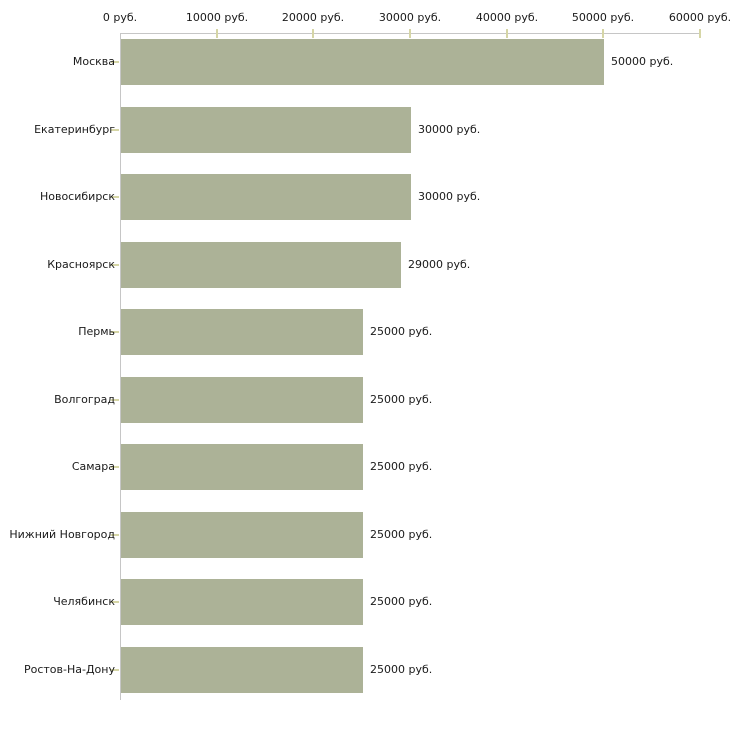 This screenshot has height=730, width=730. I want to click on x-tick-label: 20000 руб., so click(313, 17).